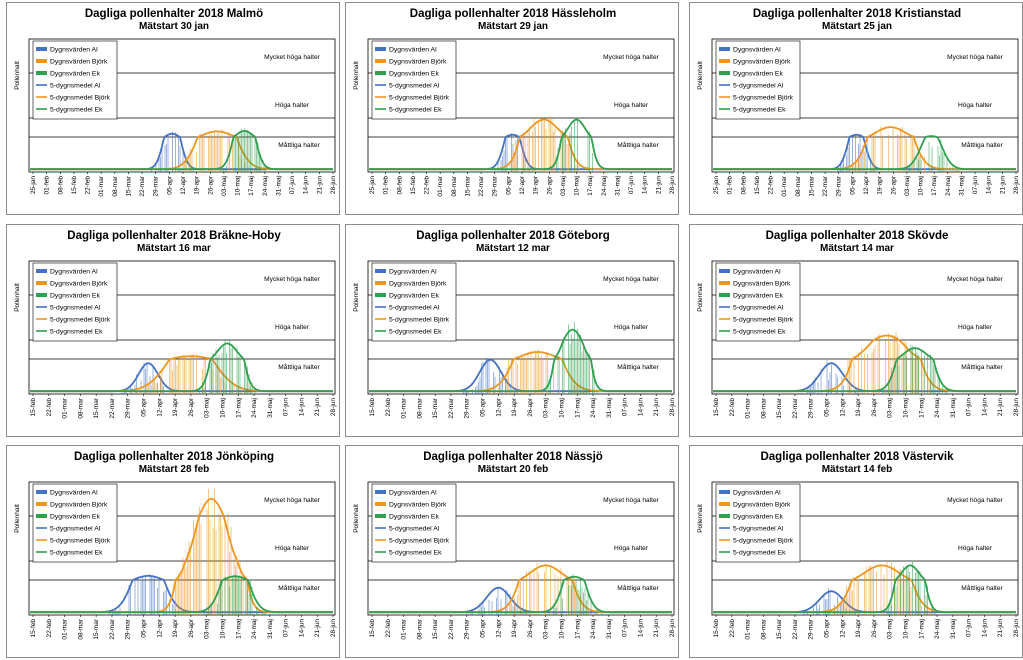  I want to click on legend-entry: 5-dygnsmedel Al, so click(758, 308).